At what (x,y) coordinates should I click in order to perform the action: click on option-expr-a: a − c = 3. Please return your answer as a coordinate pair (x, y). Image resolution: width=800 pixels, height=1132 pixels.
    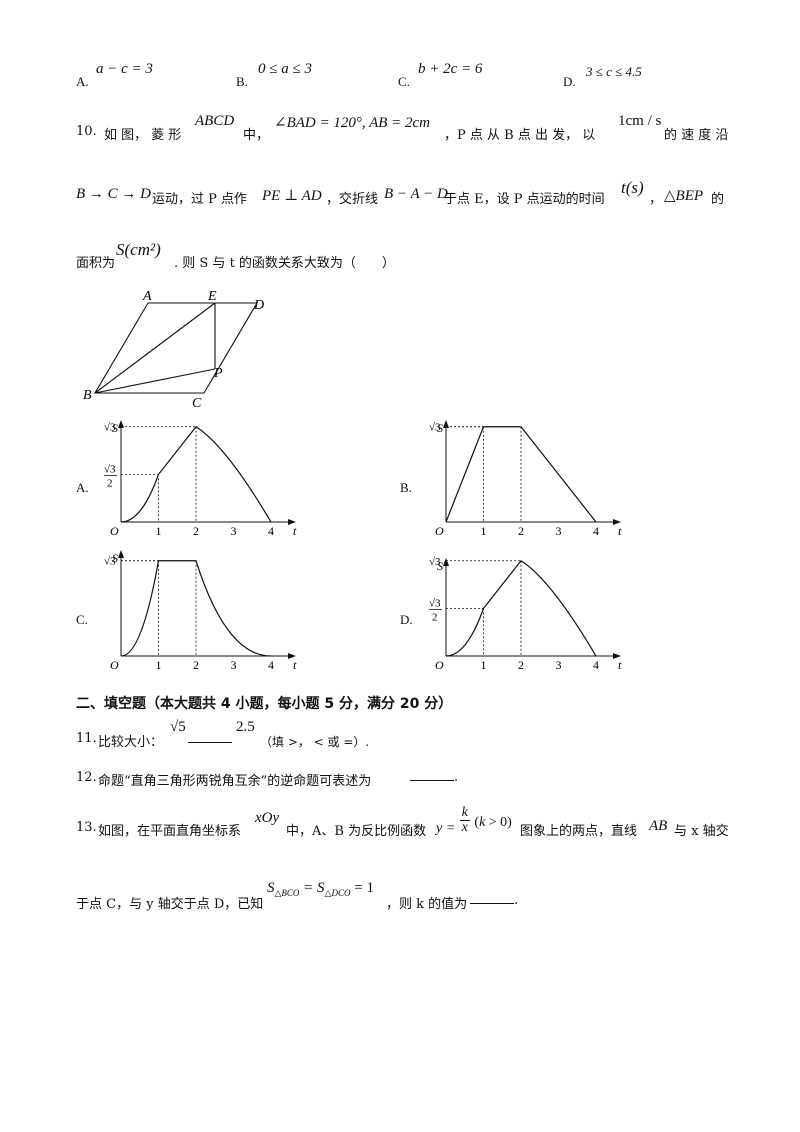
    Looking at the image, I should click on (124, 69).